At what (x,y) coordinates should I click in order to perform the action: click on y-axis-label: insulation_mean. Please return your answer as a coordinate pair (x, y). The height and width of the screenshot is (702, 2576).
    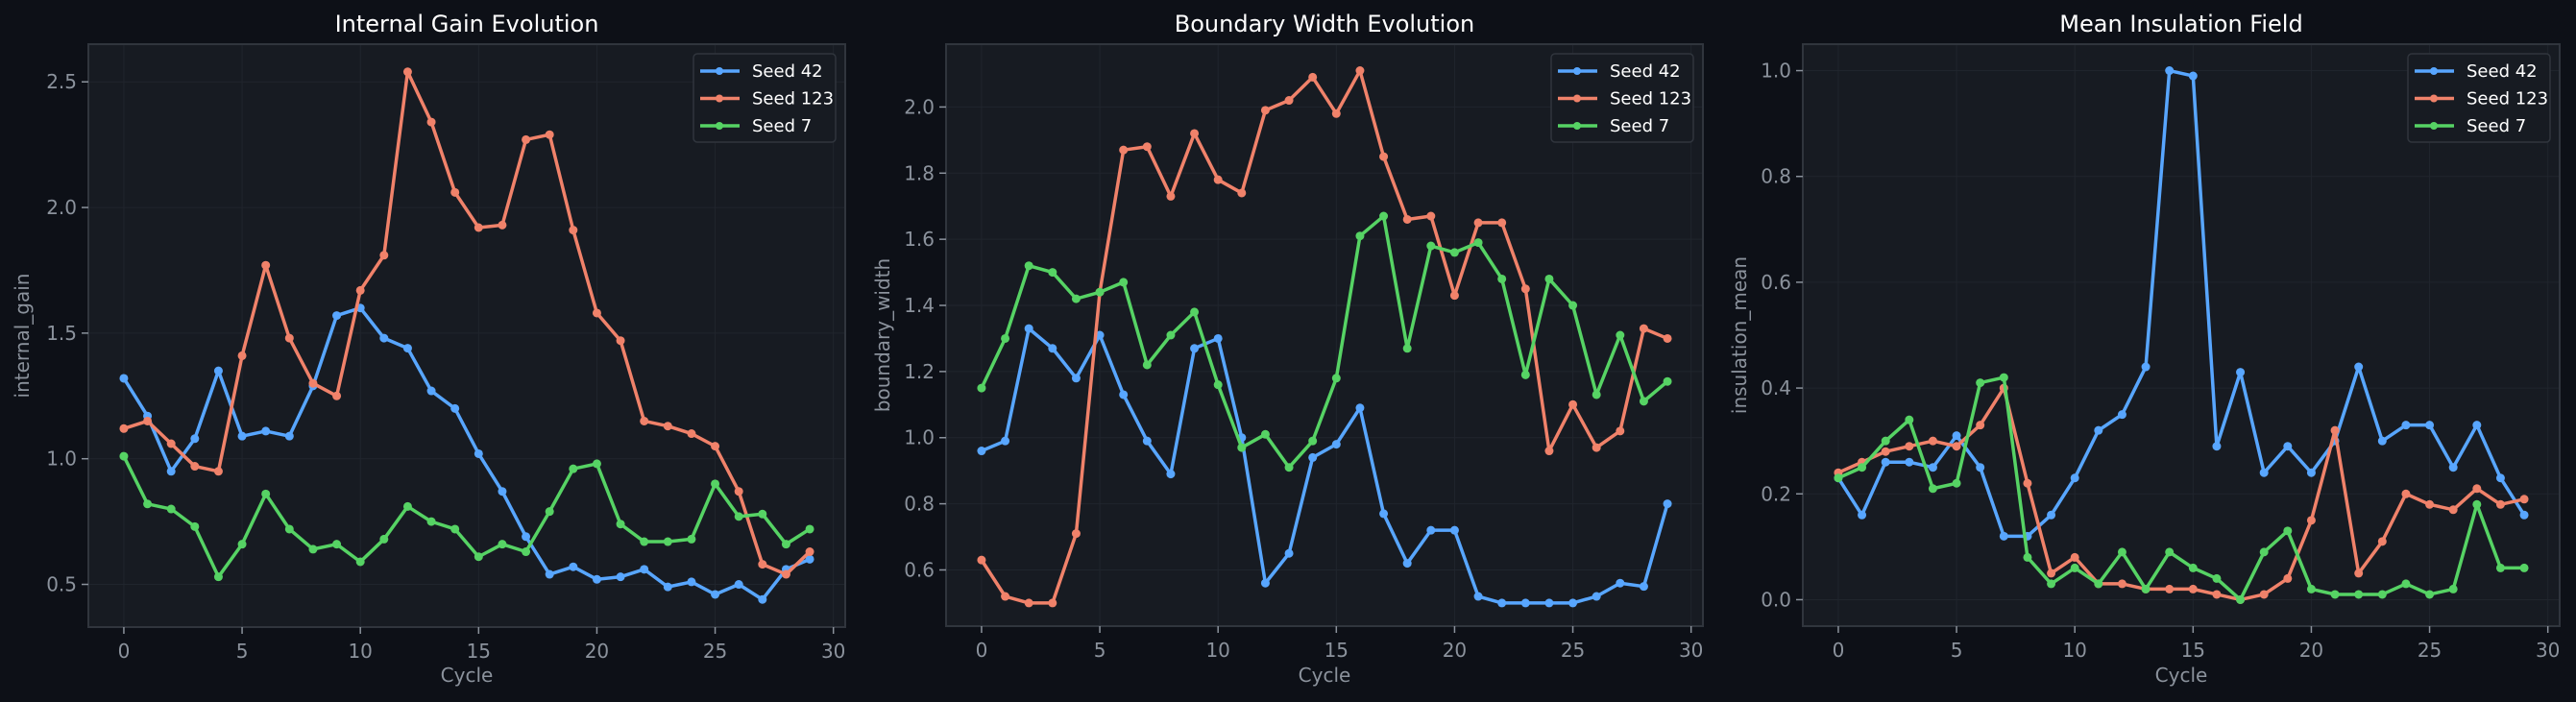
    Looking at the image, I should click on (1739, 335).